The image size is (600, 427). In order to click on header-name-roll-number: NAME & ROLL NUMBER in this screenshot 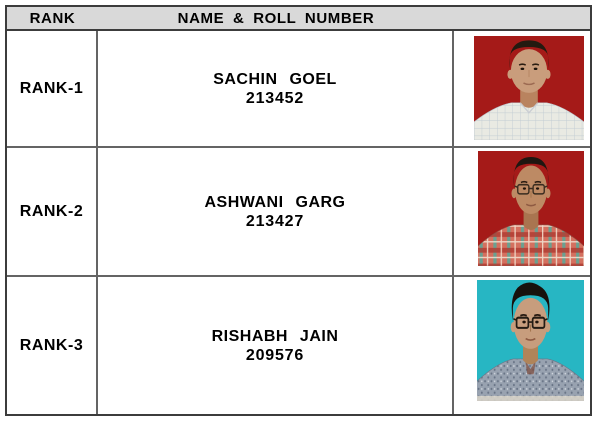, I will do `click(276, 19)`.